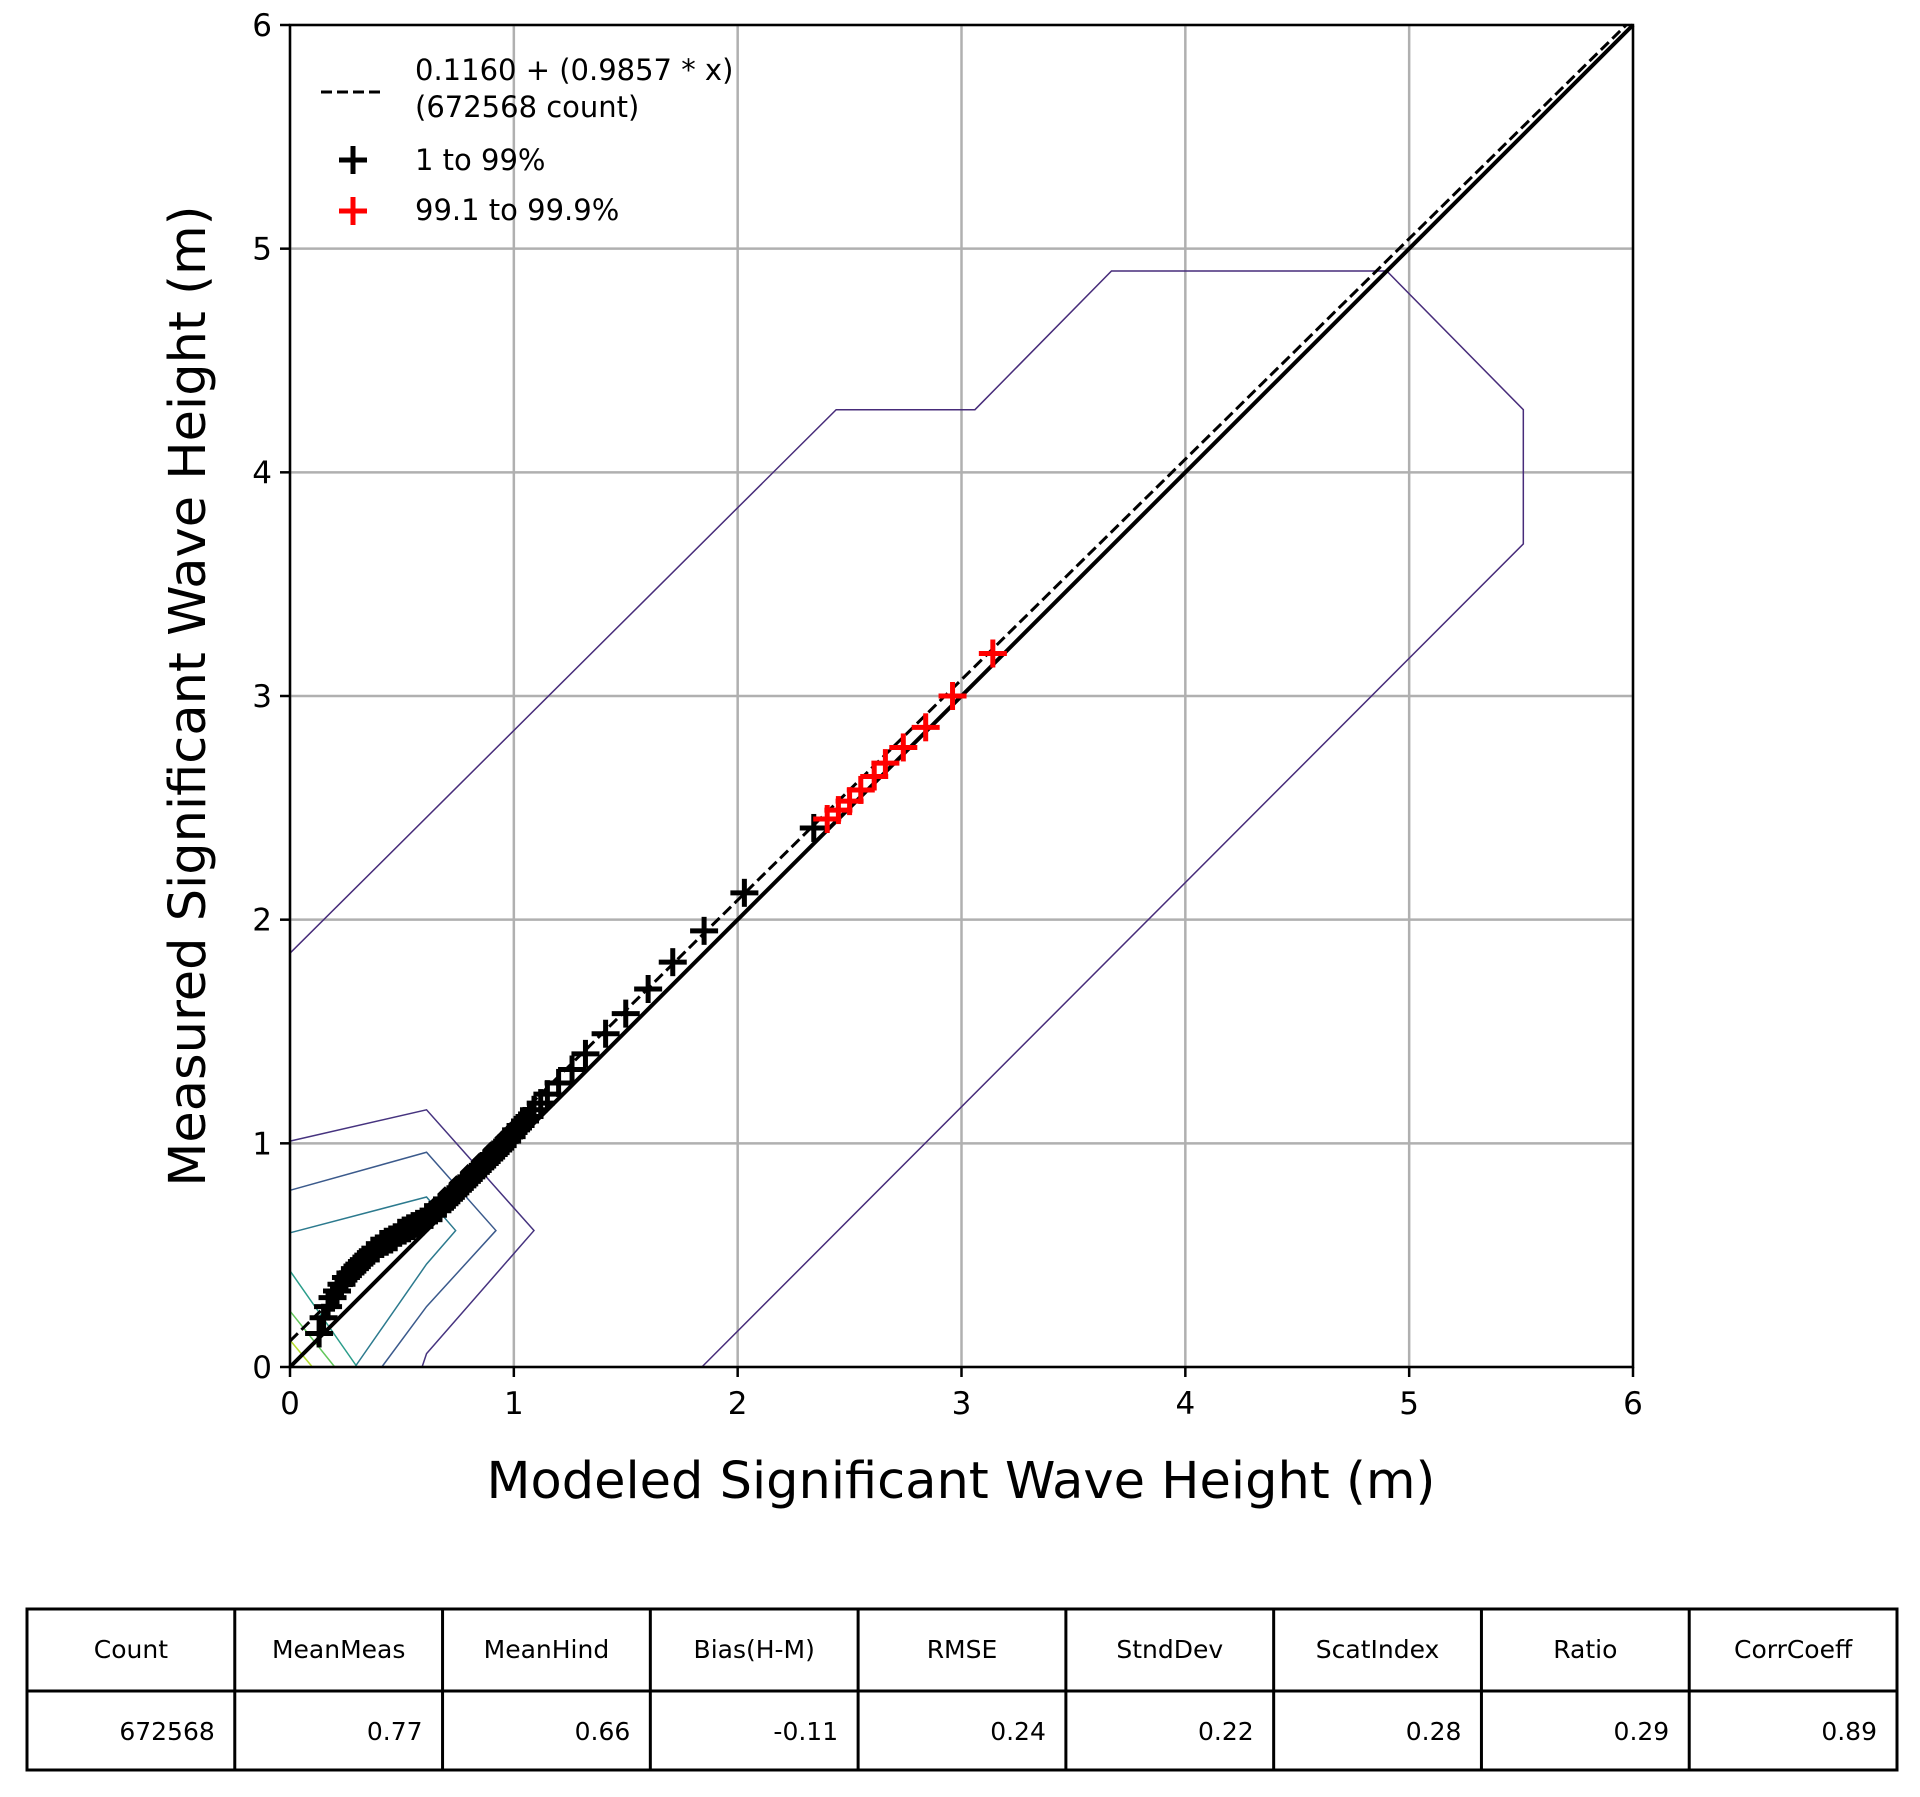 This screenshot has height=1797, width=1920. Describe the element at coordinates (1185, 1404) in the screenshot. I see `x-tick-label: 4` at that location.